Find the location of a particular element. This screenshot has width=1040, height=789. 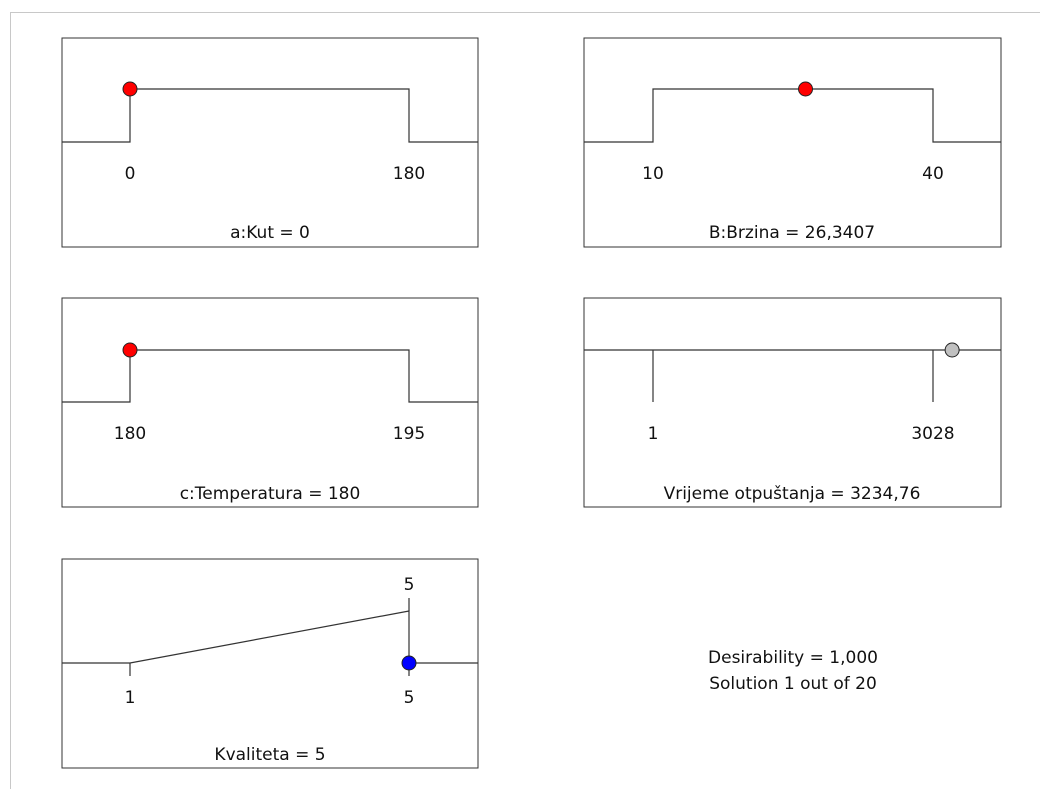

high-limit-label: 180 is located at coordinates (409, 174).